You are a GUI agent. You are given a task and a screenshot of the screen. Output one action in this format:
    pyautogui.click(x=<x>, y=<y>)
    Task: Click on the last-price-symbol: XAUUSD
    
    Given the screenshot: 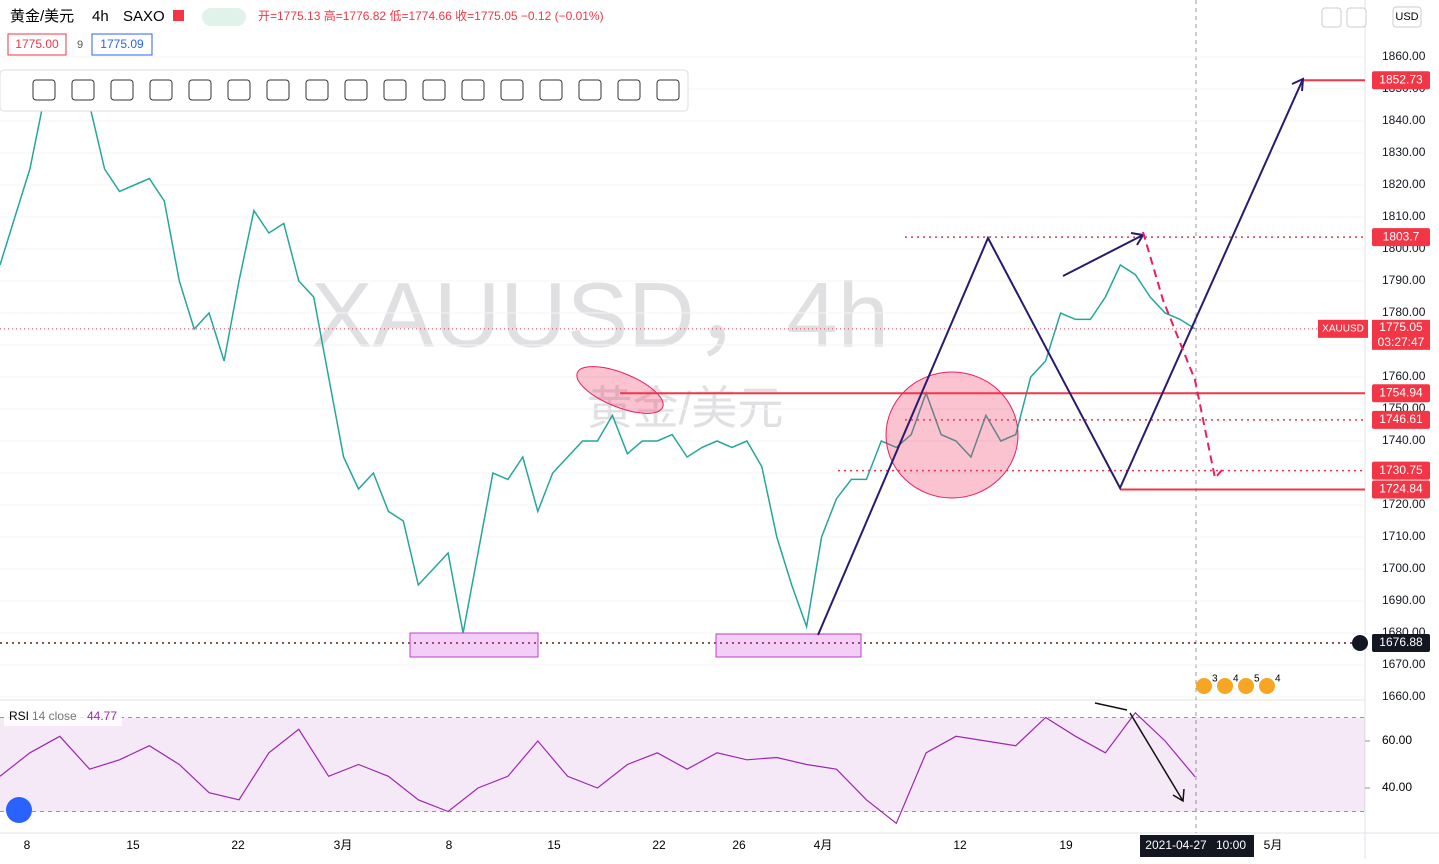 What is the action you would take?
    pyautogui.click(x=1343, y=328)
    